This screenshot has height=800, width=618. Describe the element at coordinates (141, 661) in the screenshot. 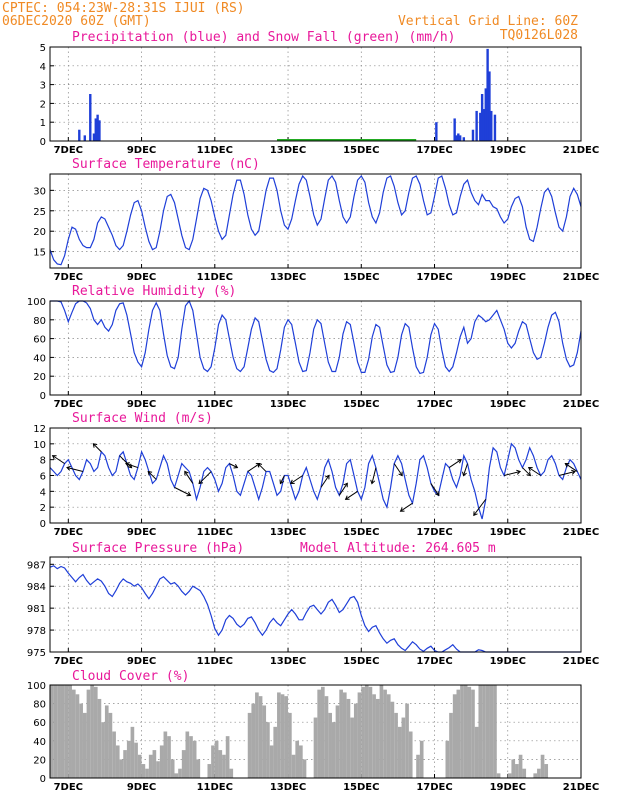

I see `pressure-x-tick-label: 9DEC` at that location.